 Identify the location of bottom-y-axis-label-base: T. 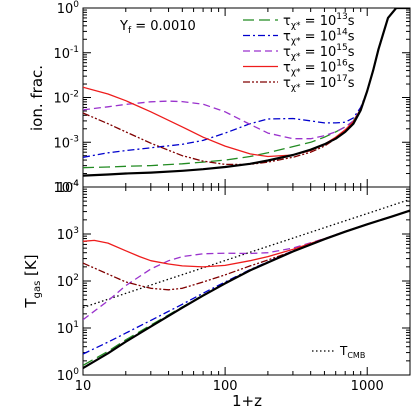
(31, 303).